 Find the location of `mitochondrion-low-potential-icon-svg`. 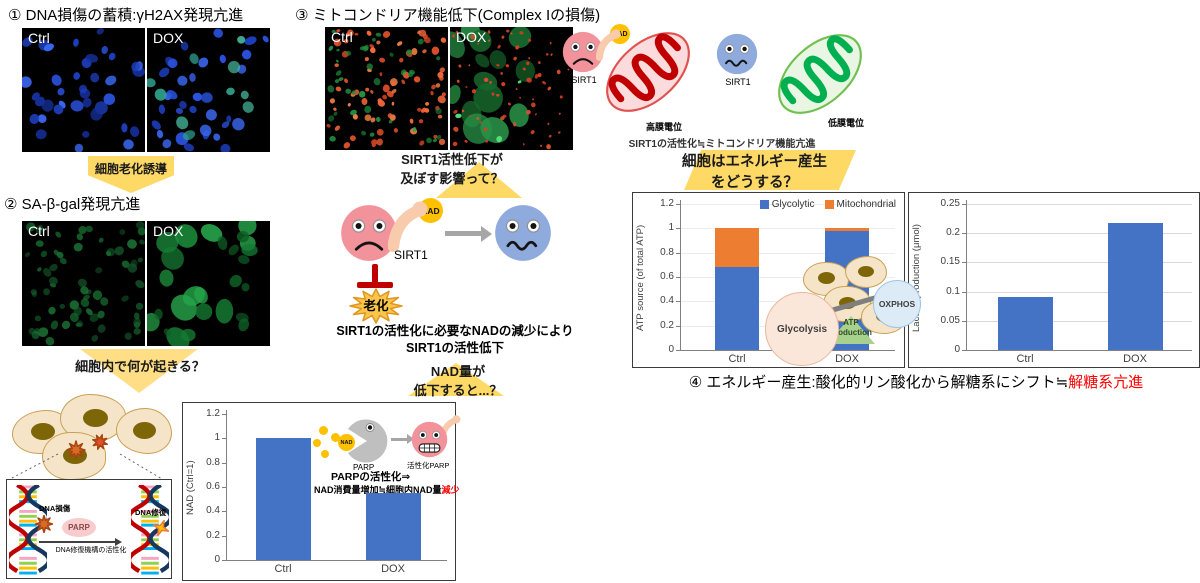

mitochondrion-low-potential-icon-svg is located at coordinates (820, 74).